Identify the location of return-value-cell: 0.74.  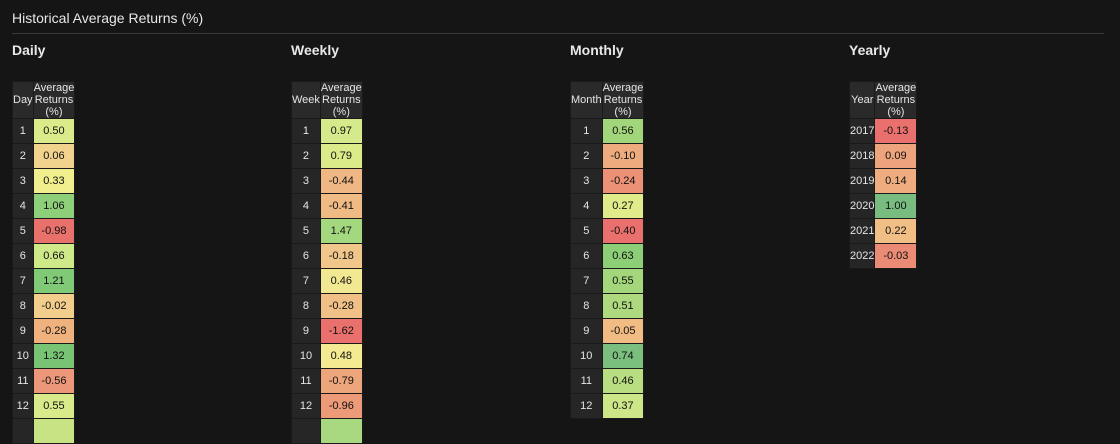
(623, 356).